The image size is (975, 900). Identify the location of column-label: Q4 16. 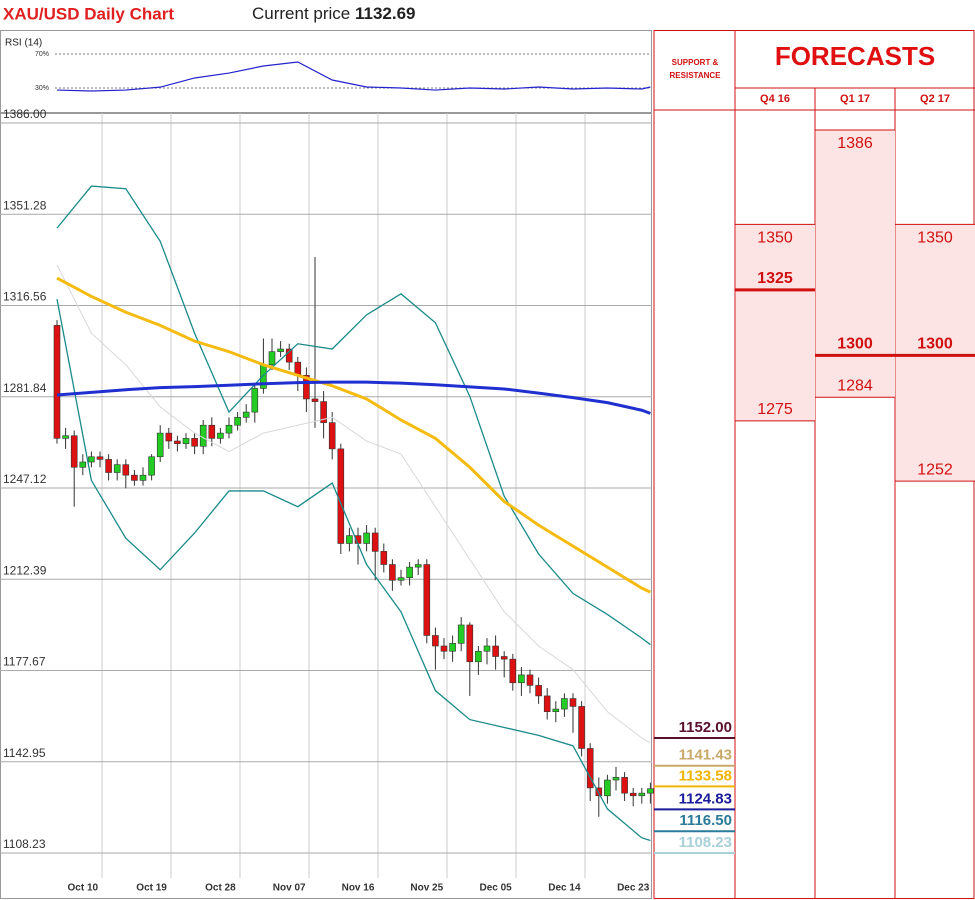
(775, 99).